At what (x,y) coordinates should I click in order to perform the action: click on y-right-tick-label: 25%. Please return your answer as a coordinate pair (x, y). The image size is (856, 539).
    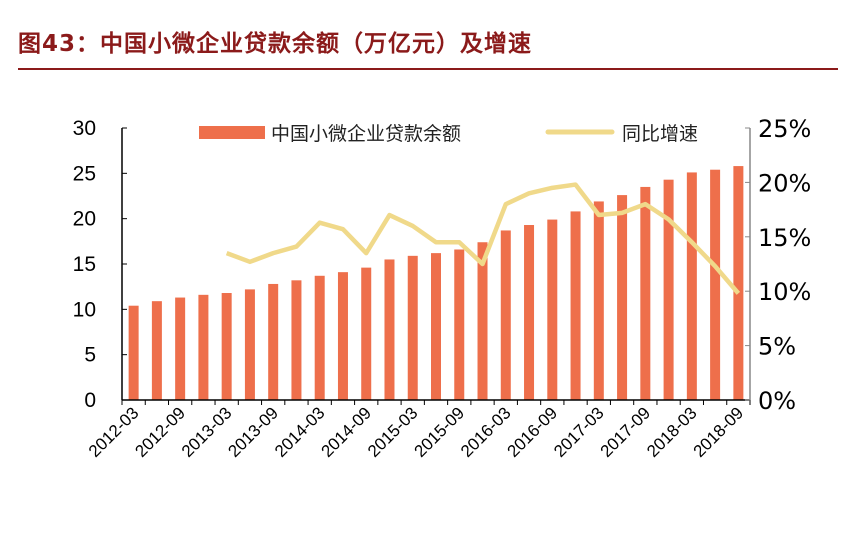
    Looking at the image, I should click on (784, 129).